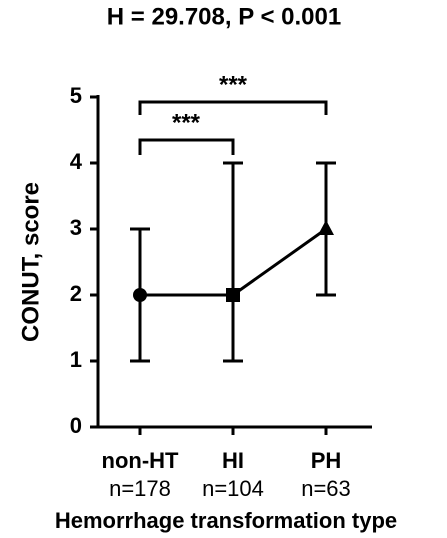 The height and width of the screenshot is (538, 447). Describe the element at coordinates (76, 425) in the screenshot. I see `y-tick-label: 0` at that location.